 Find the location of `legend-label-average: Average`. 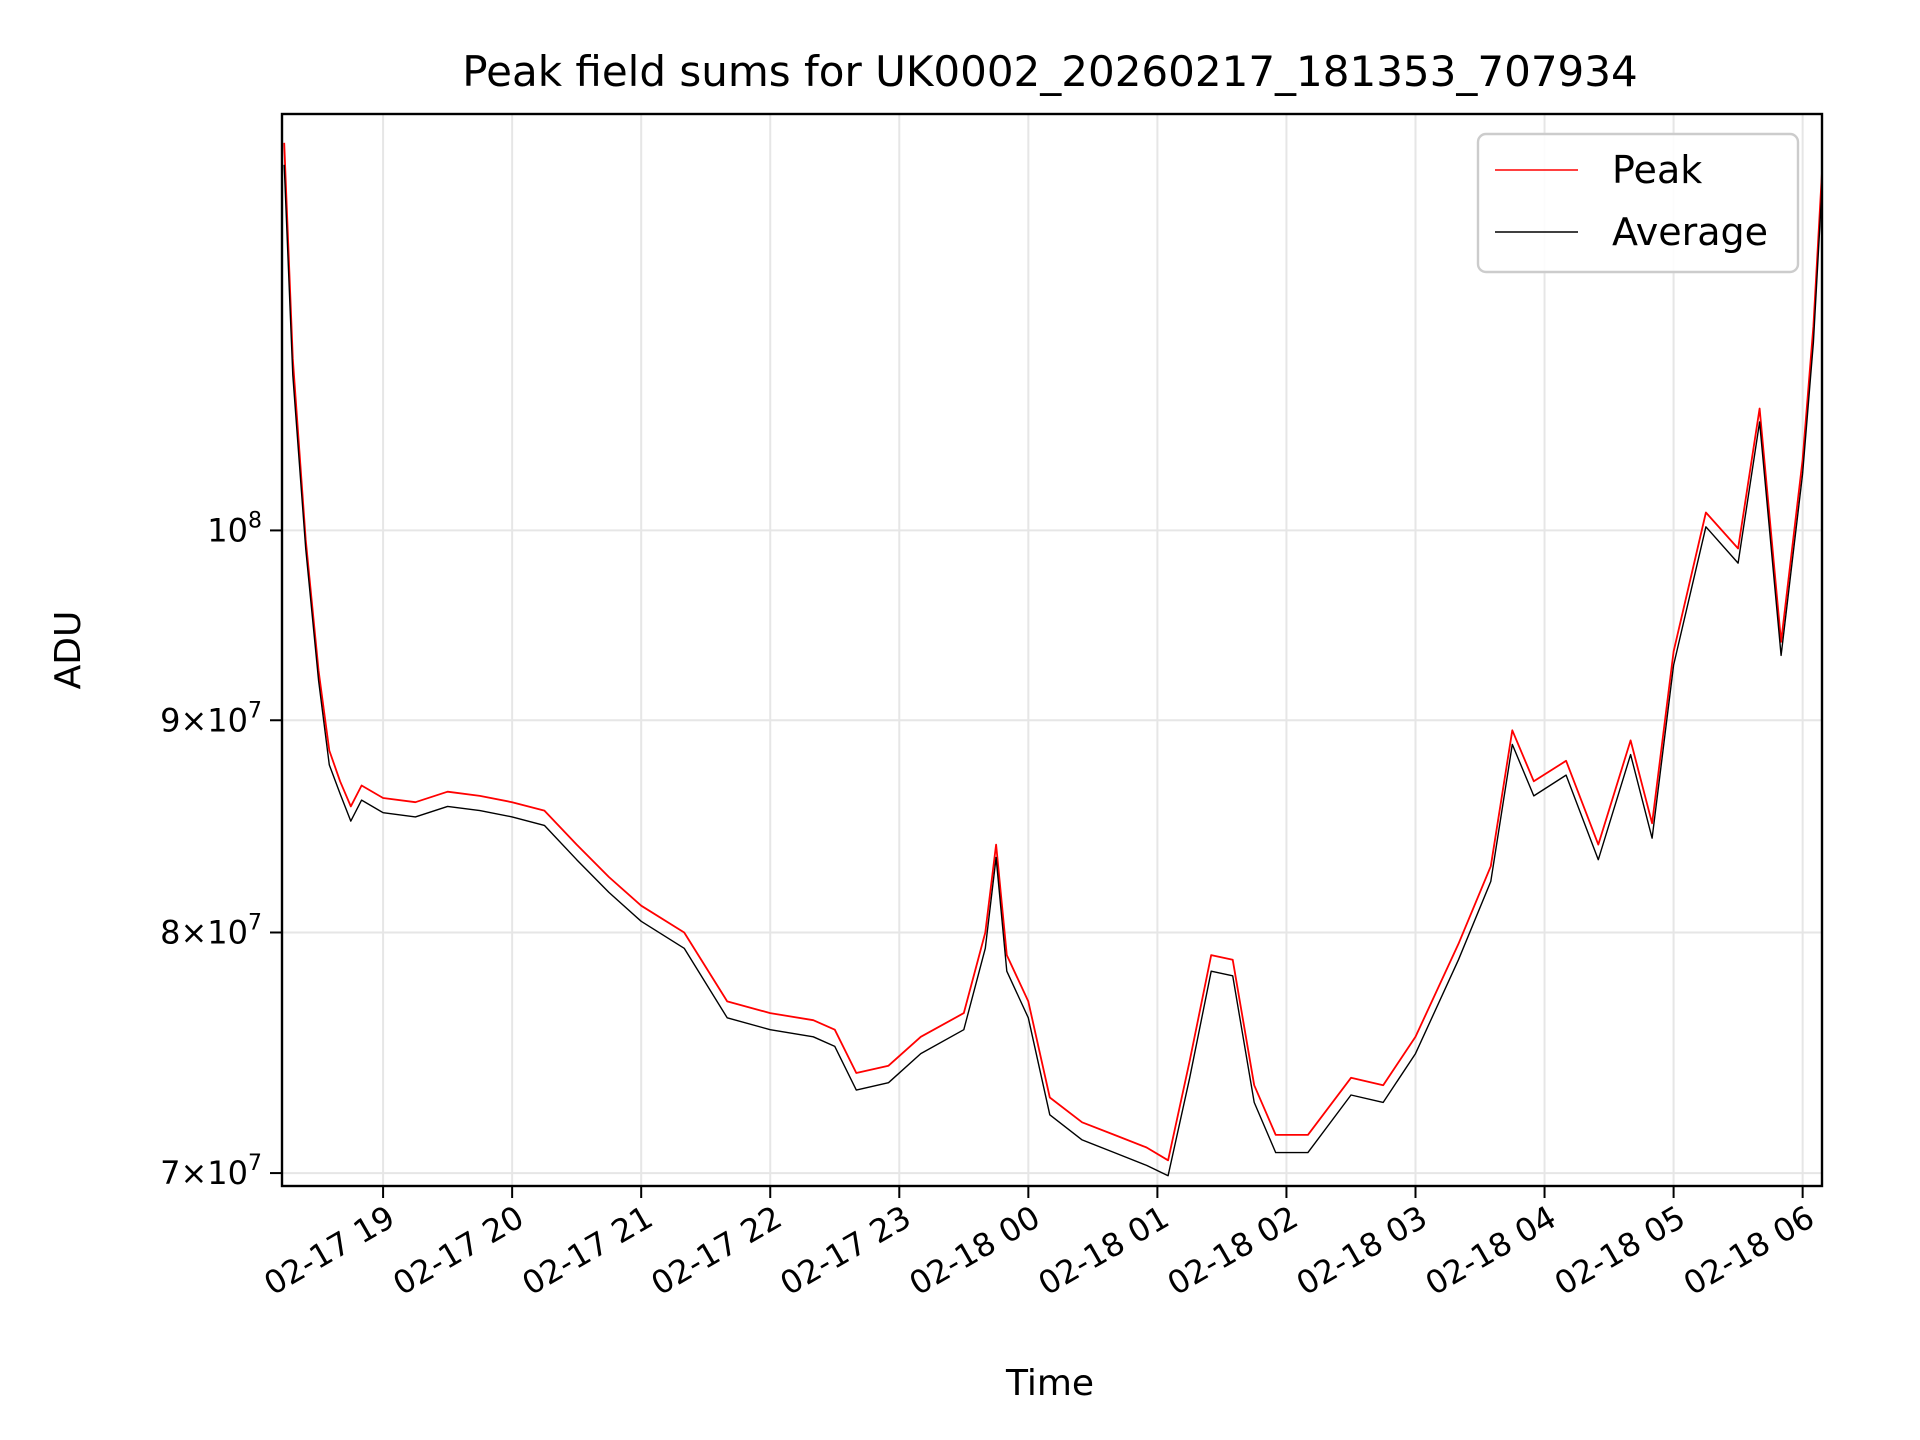

legend-label-average: Average is located at coordinates (1690, 232).